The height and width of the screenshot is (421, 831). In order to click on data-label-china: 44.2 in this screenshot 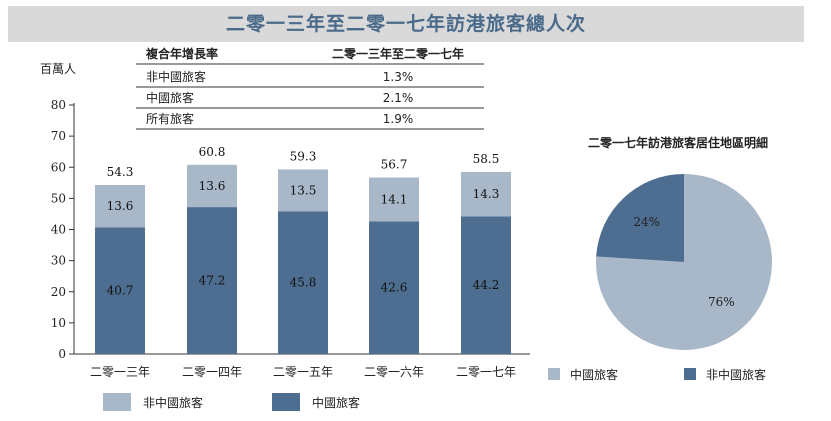, I will do `click(486, 285)`.